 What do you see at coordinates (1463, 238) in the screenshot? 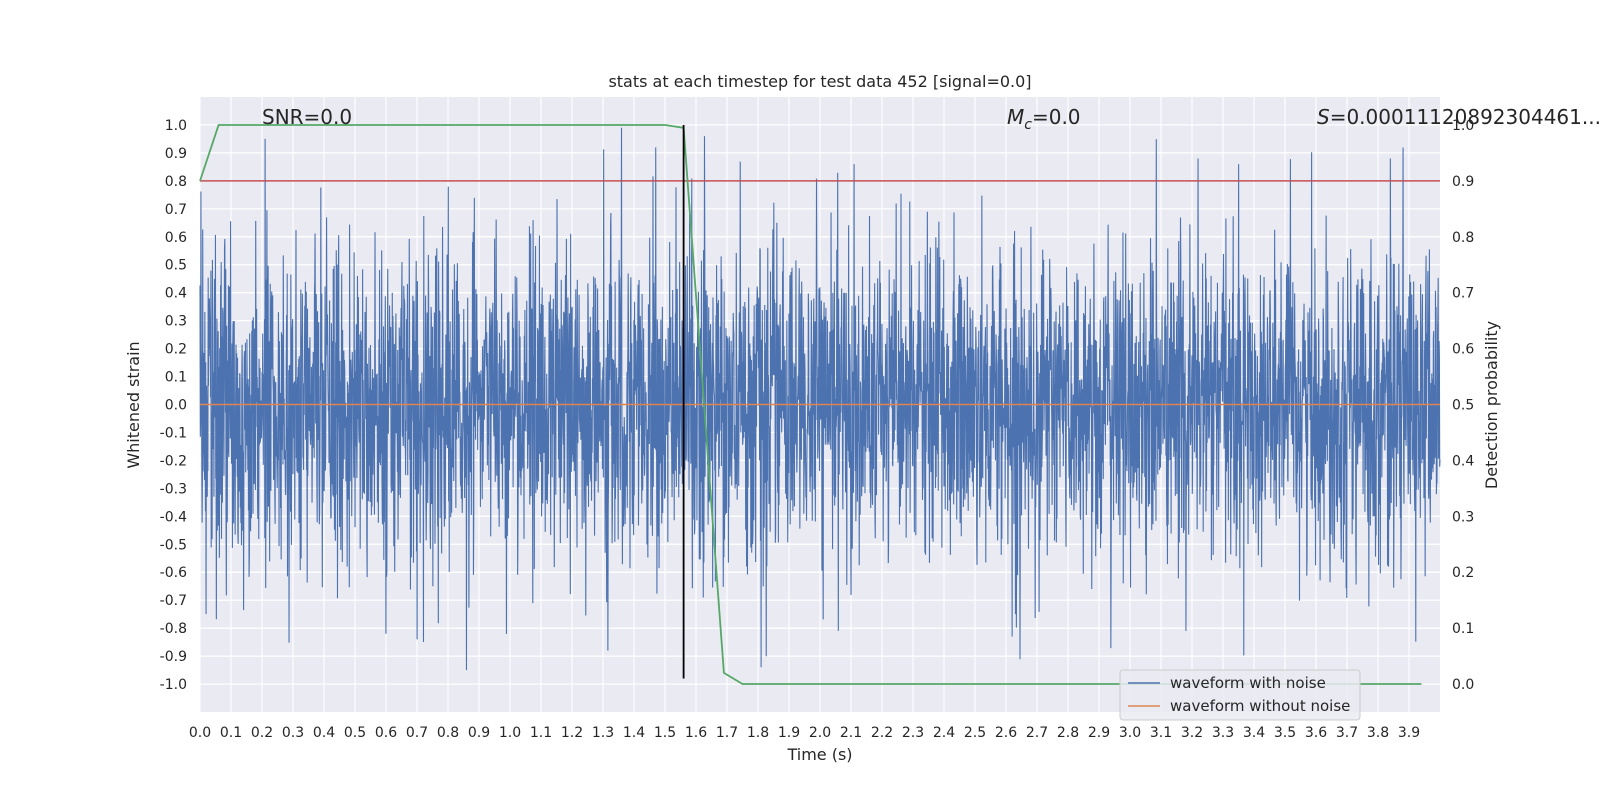
I see `y-right-tick-label: 0.8` at bounding box center [1463, 238].